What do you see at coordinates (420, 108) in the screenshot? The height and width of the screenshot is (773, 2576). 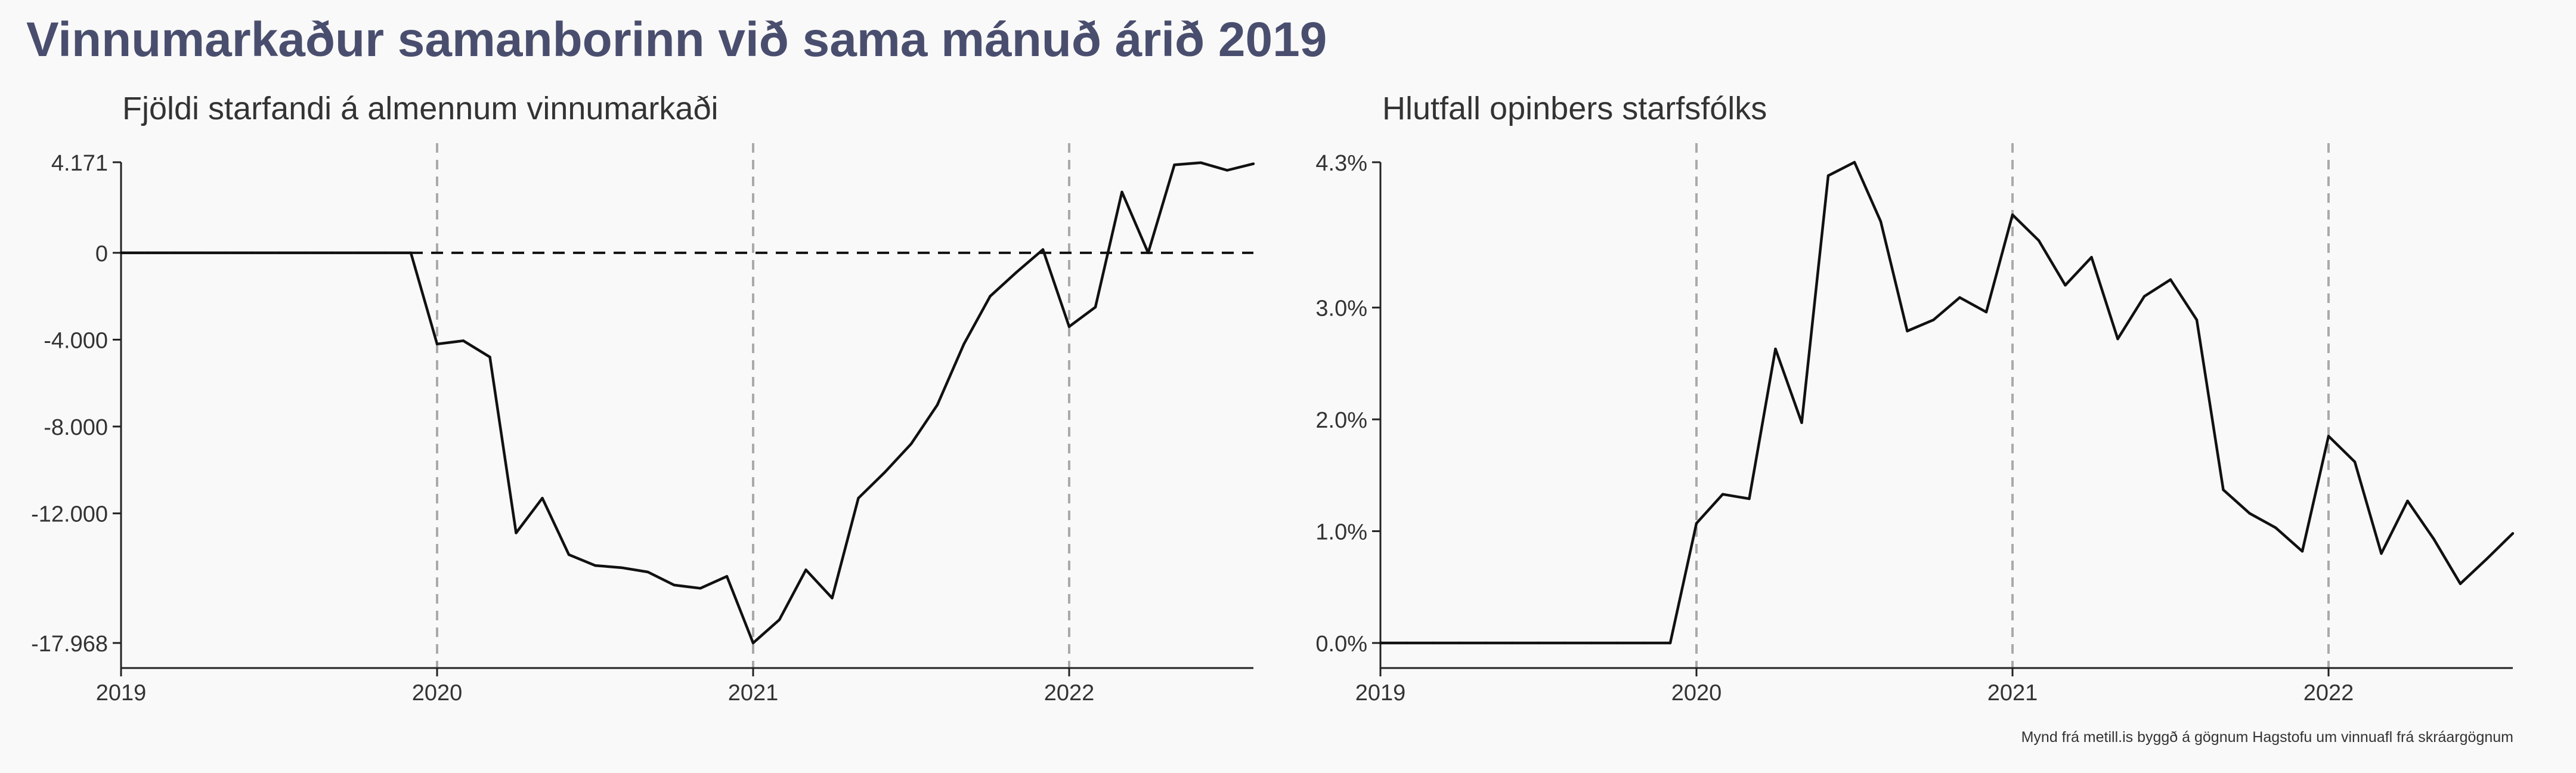 I see `chart-title: Fjöldi starfandi á almennum vinnumarkaði` at bounding box center [420, 108].